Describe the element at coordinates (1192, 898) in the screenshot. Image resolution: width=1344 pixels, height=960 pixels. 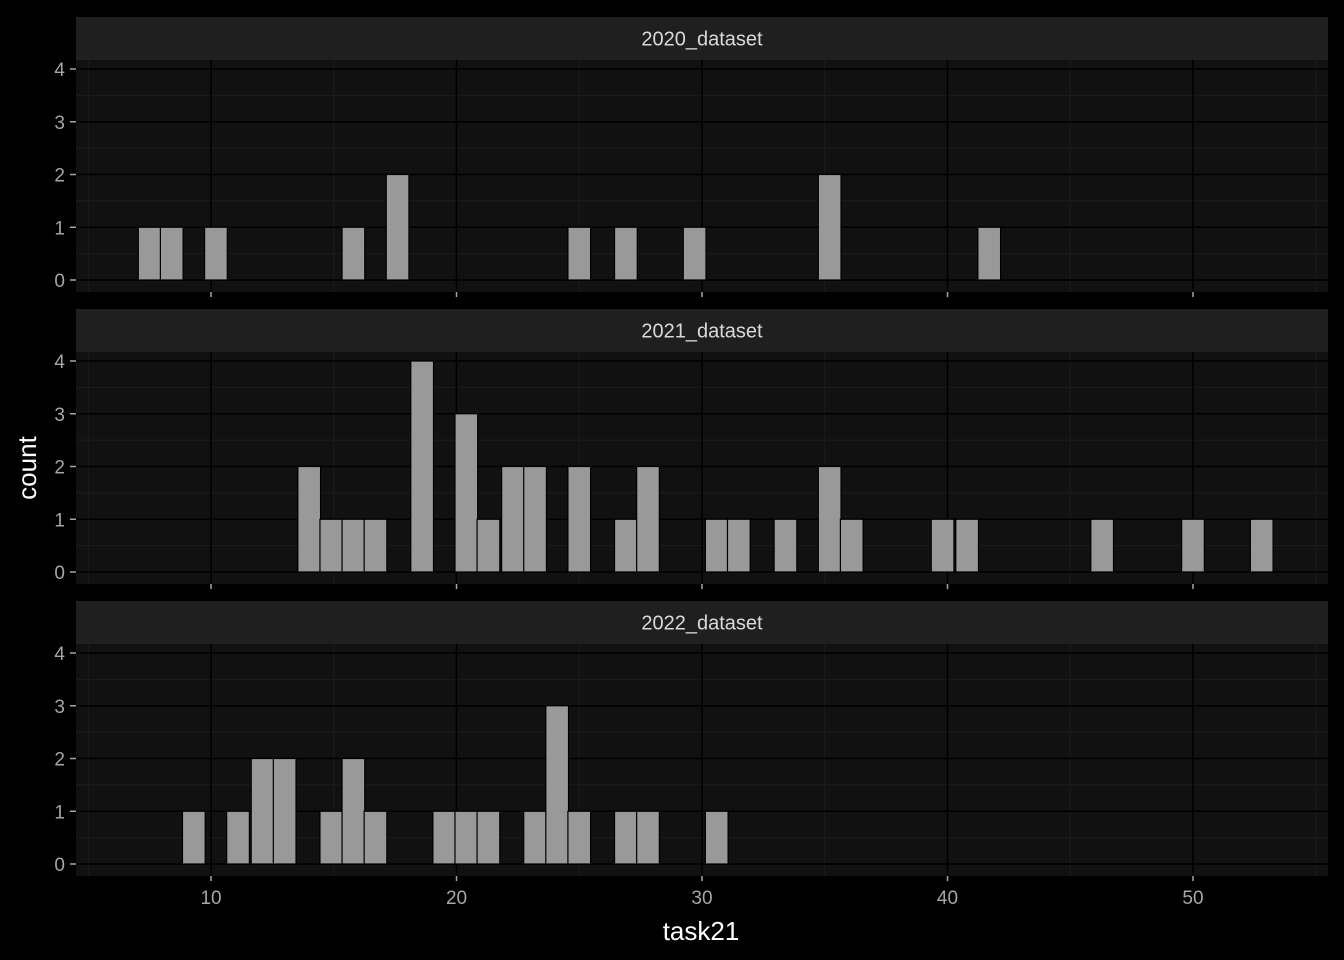
I see `x-tick-label: 50` at that location.